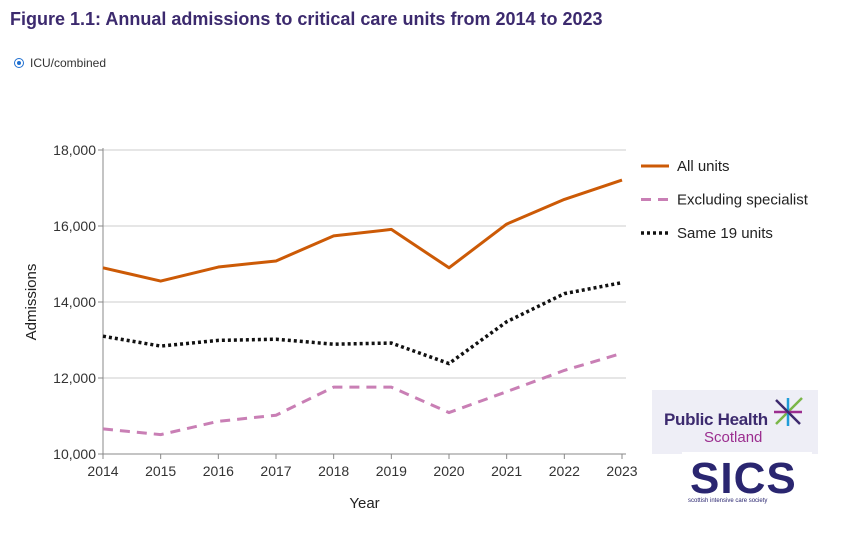 This screenshot has width=857, height=545. Describe the element at coordinates (703, 166) in the screenshot. I see `legend-label-1: All units` at that location.